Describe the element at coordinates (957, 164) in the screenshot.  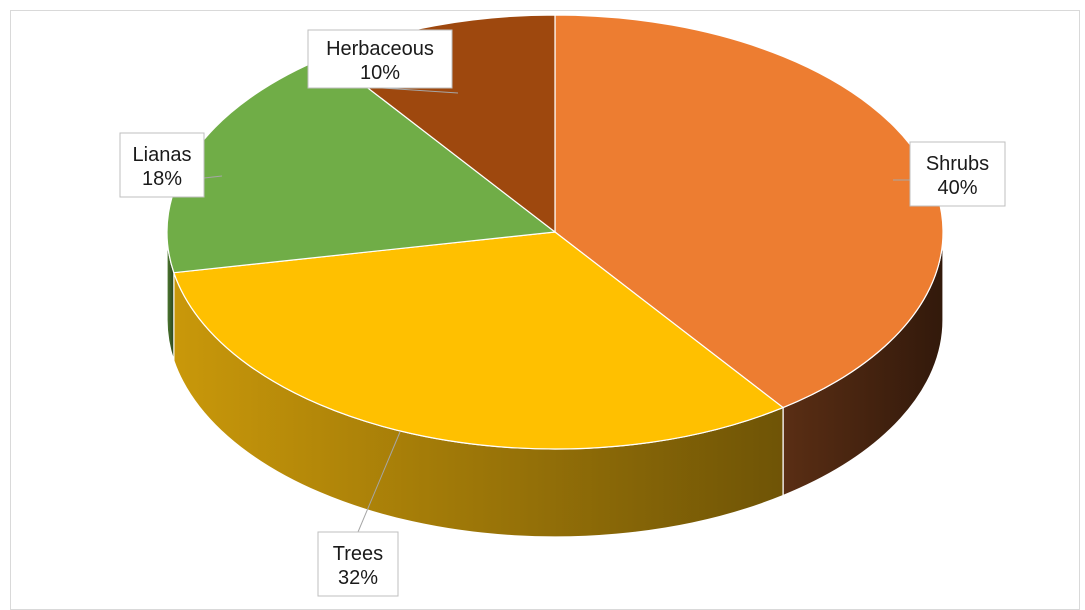
I see `label-name-shrubs: Shrubs` at that location.